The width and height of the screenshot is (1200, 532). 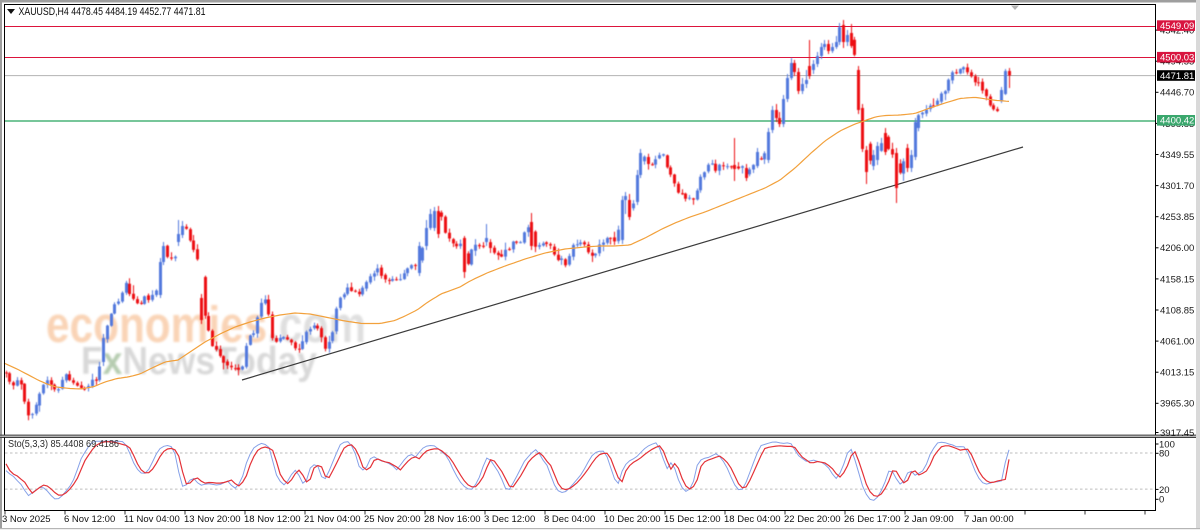 What do you see at coordinates (452, 519) in the screenshot?
I see `svg-text: 28 Nov 16:00` at bounding box center [452, 519].